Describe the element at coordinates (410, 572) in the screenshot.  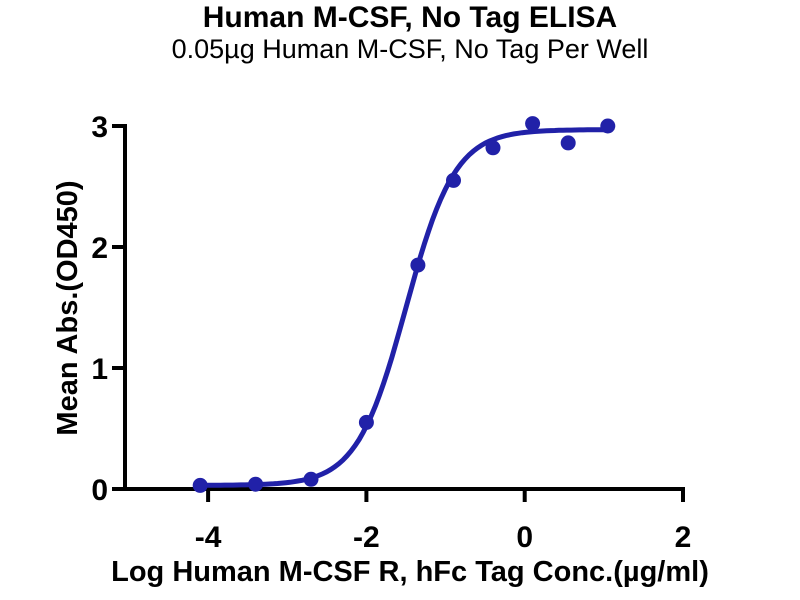
I see `x-axis-label: Log Human M-CSF R, hFc Tag Conc.(µg/ml)` at that location.